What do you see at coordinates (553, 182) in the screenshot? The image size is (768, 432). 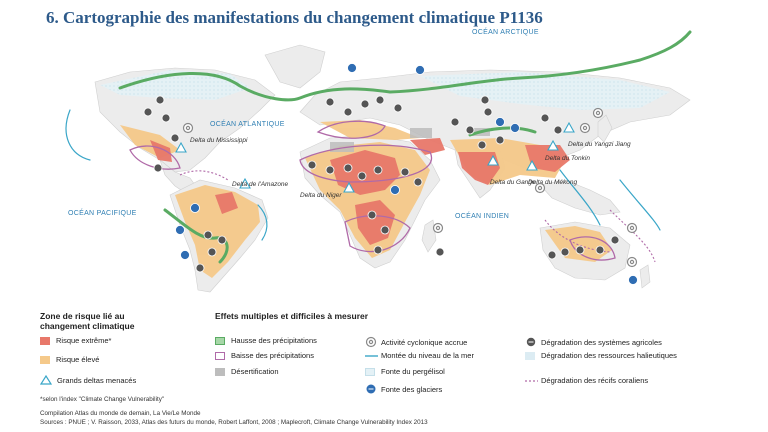 I see `delta-mekong-label: Delta du Mékong` at bounding box center [553, 182].